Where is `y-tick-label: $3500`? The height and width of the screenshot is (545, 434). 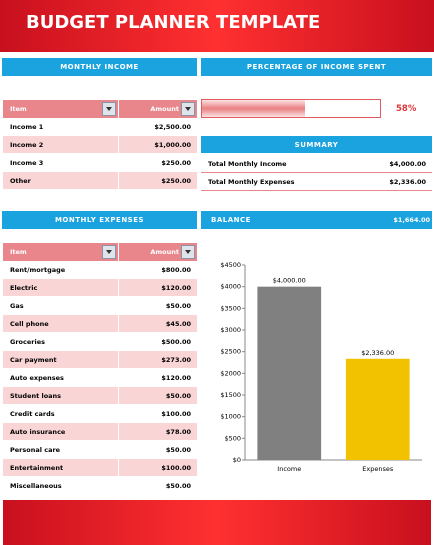 y-tick-label: $3500 is located at coordinates (230, 308).